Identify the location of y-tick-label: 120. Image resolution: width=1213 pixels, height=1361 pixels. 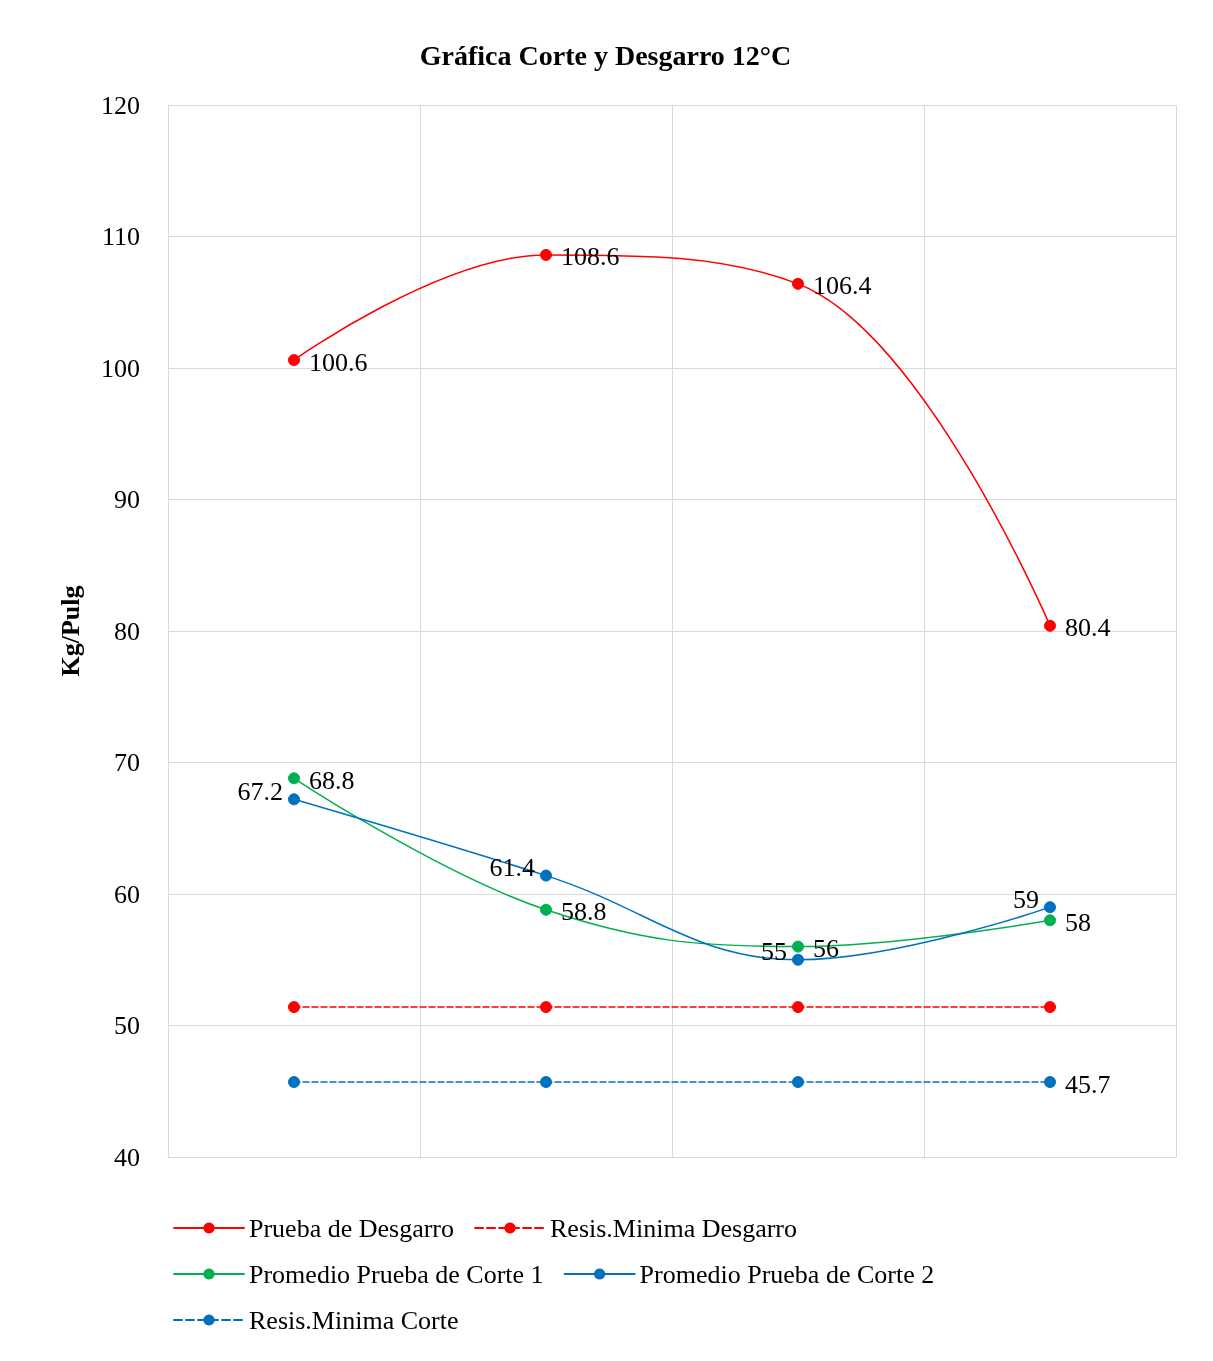
(120, 105).